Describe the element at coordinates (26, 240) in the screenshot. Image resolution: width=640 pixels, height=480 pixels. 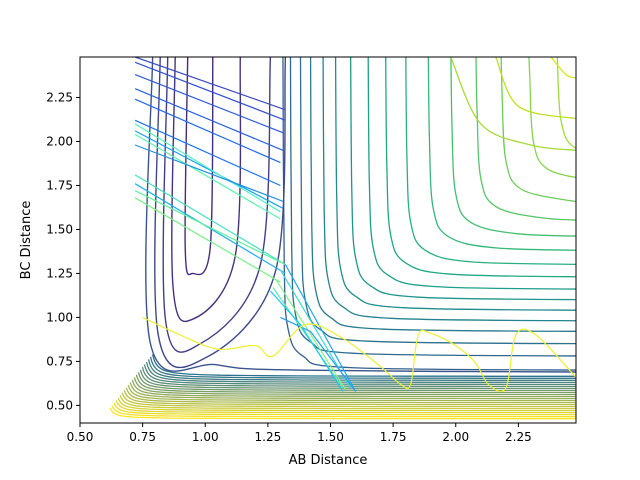
I see `y-axis-label: BC Distance` at that location.